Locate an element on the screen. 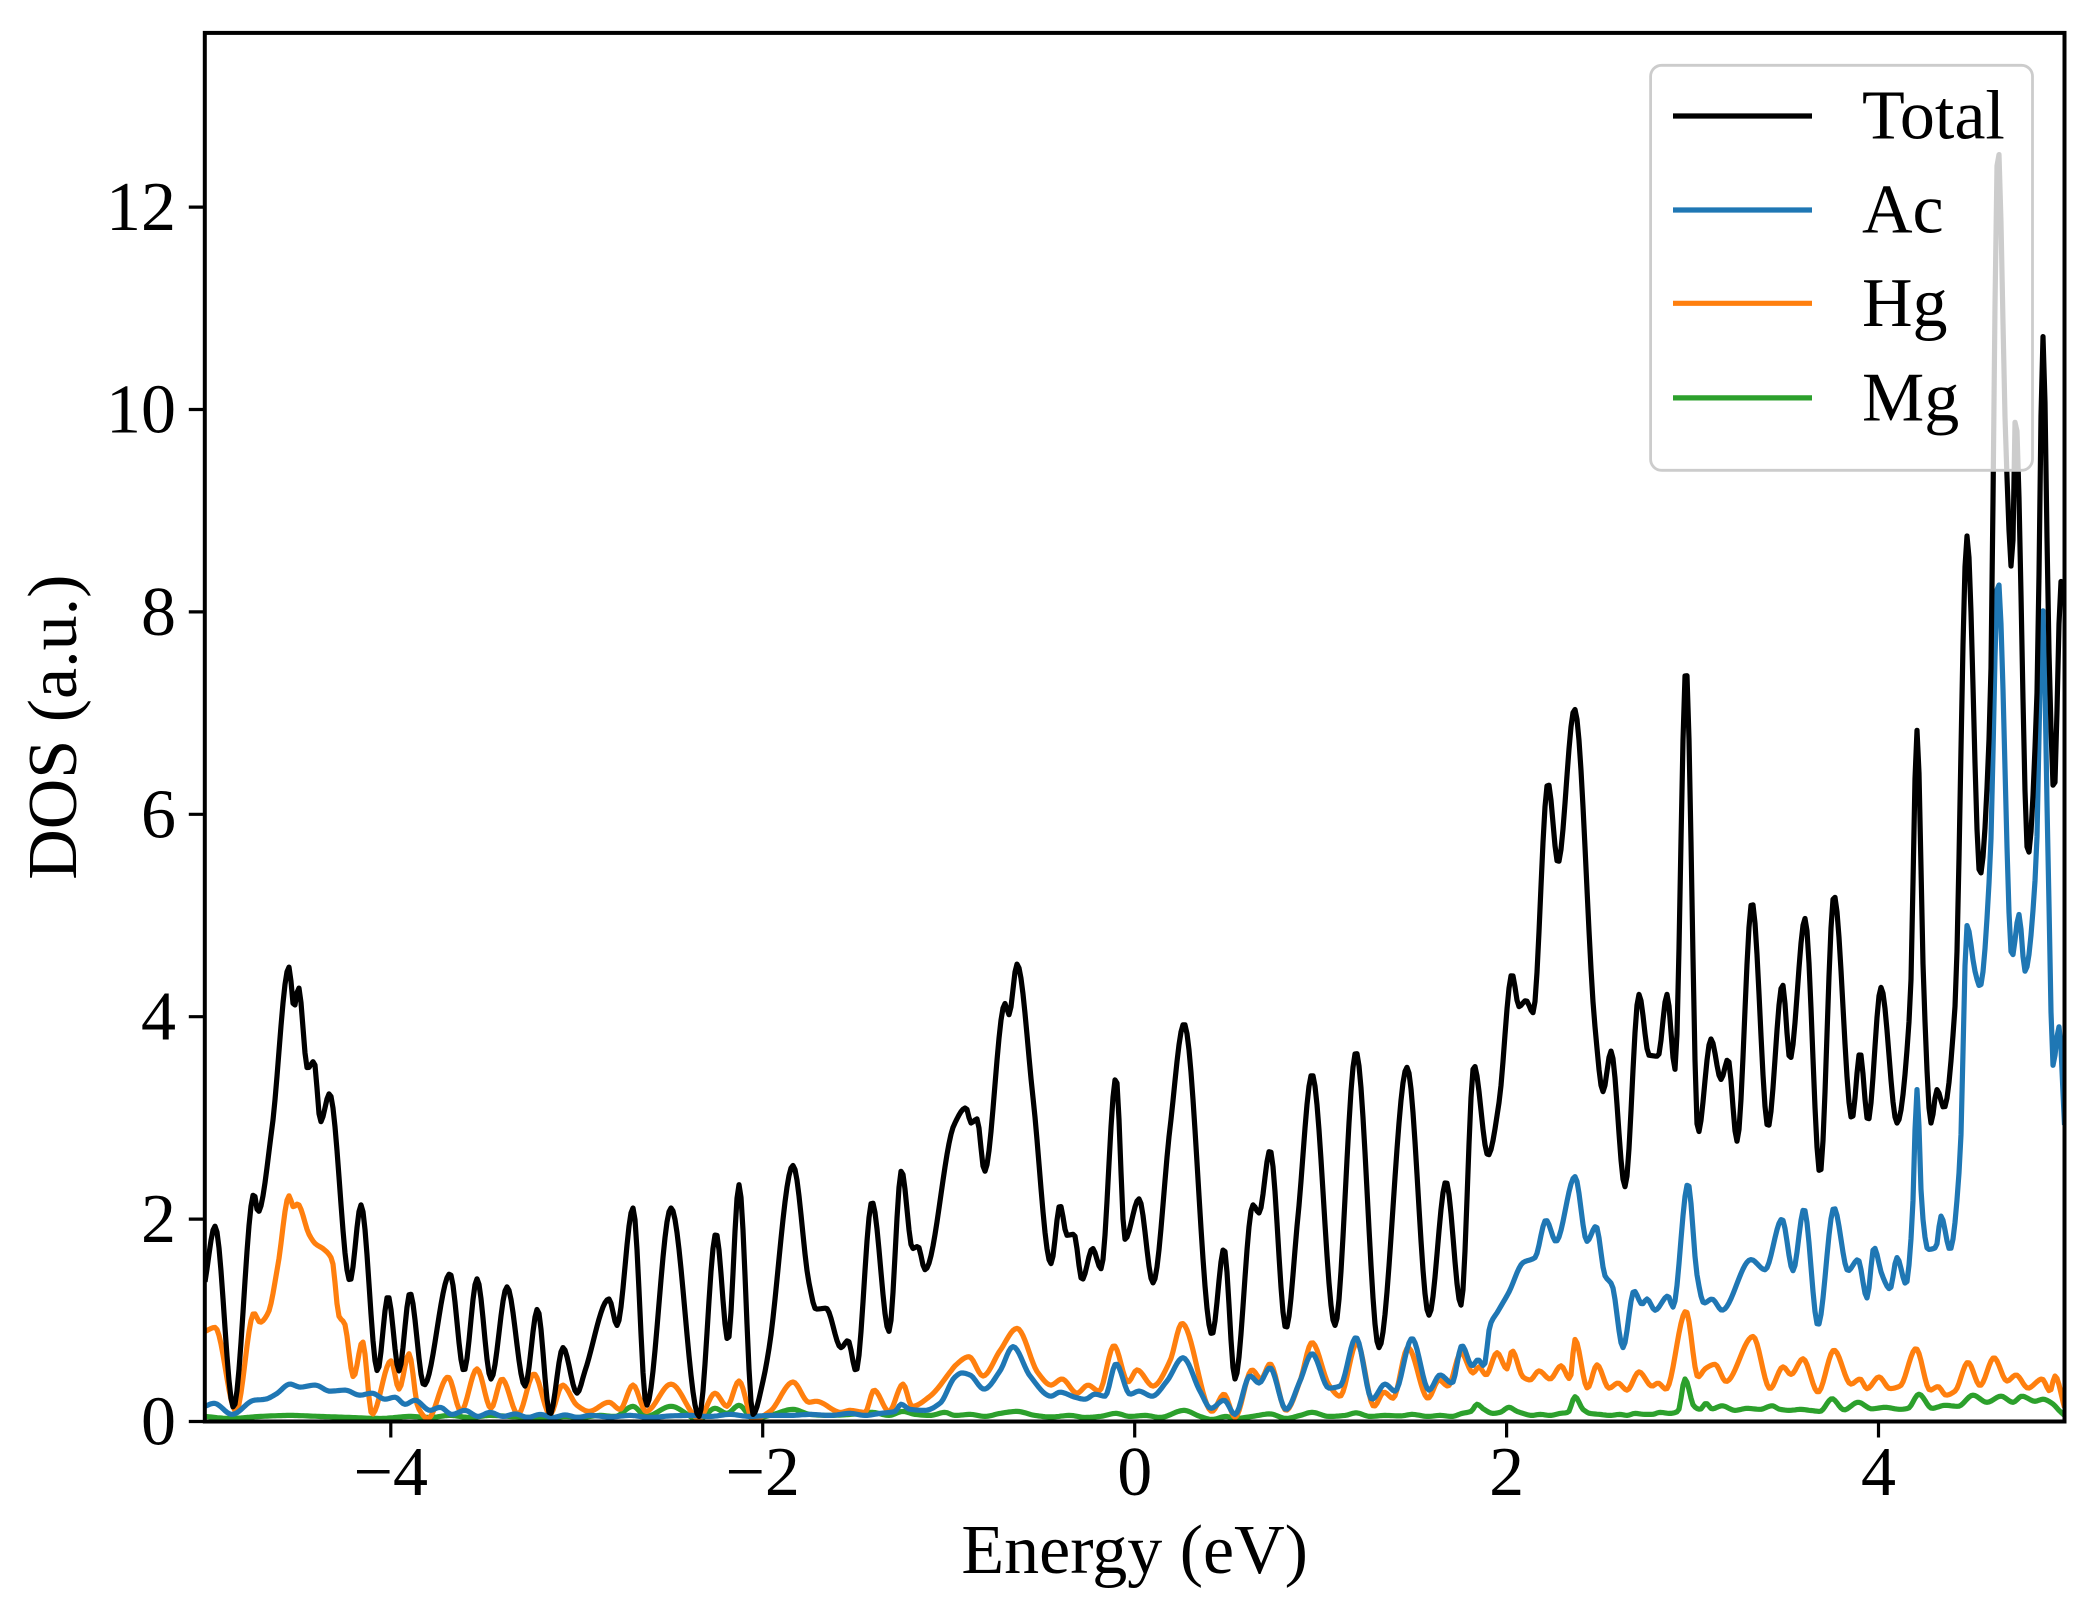 The height and width of the screenshot is (1622, 2097). svg-text: 12 is located at coordinates (141, 207).